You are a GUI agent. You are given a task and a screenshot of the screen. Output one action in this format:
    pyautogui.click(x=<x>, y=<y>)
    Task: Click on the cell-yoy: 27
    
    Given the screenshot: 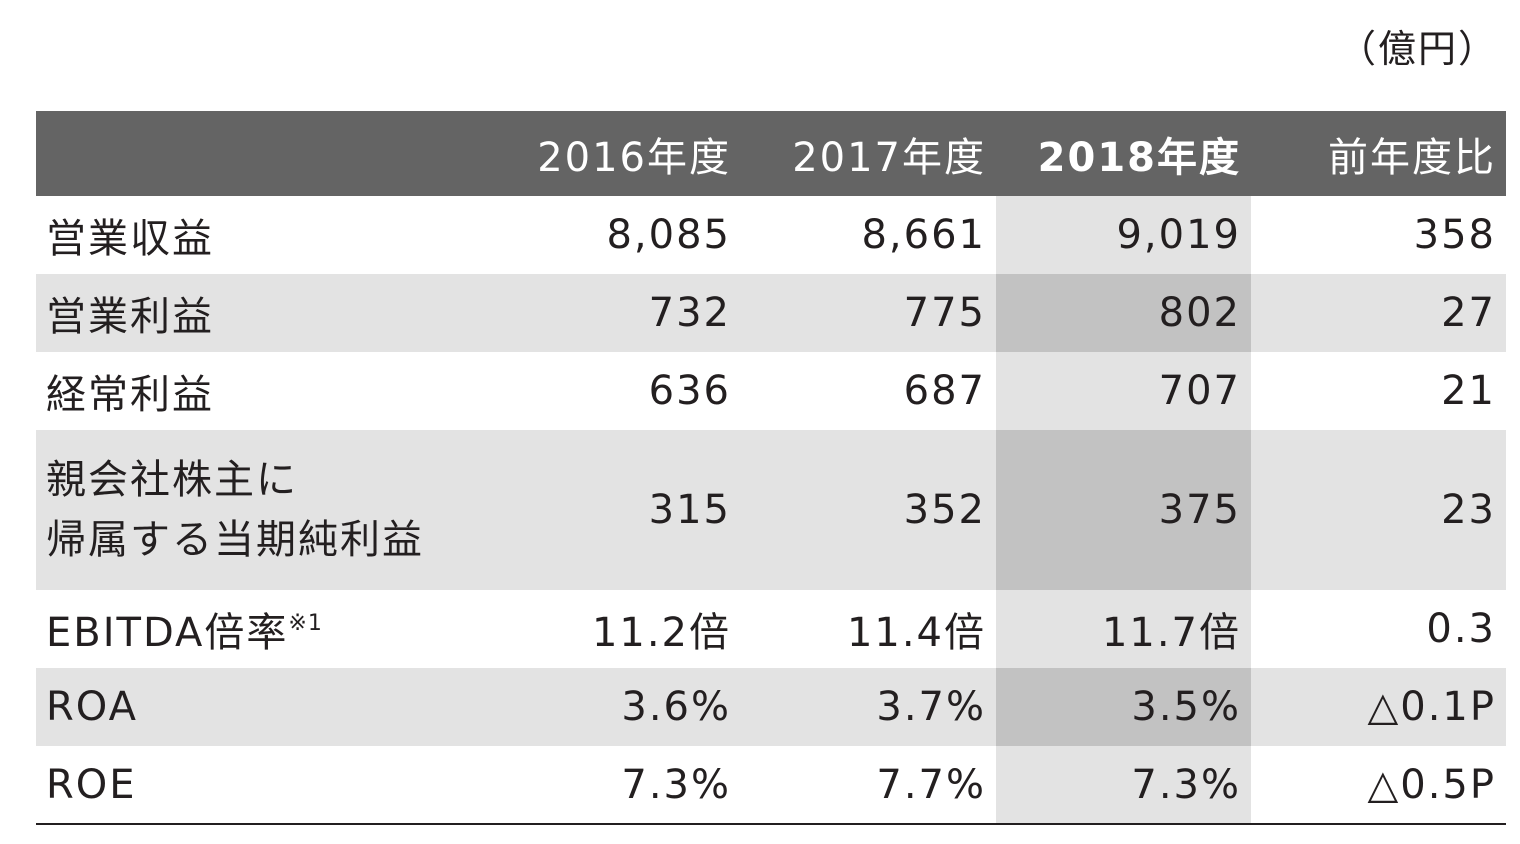 What is the action you would take?
    pyautogui.click(x=1468, y=313)
    